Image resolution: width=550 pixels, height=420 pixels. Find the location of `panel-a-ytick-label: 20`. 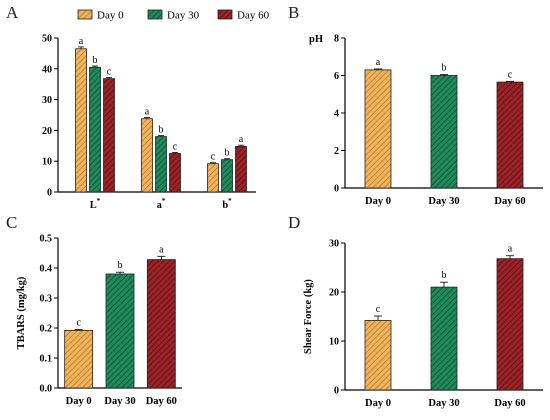

panel-a-ytick-label: 20 is located at coordinates (47, 131).